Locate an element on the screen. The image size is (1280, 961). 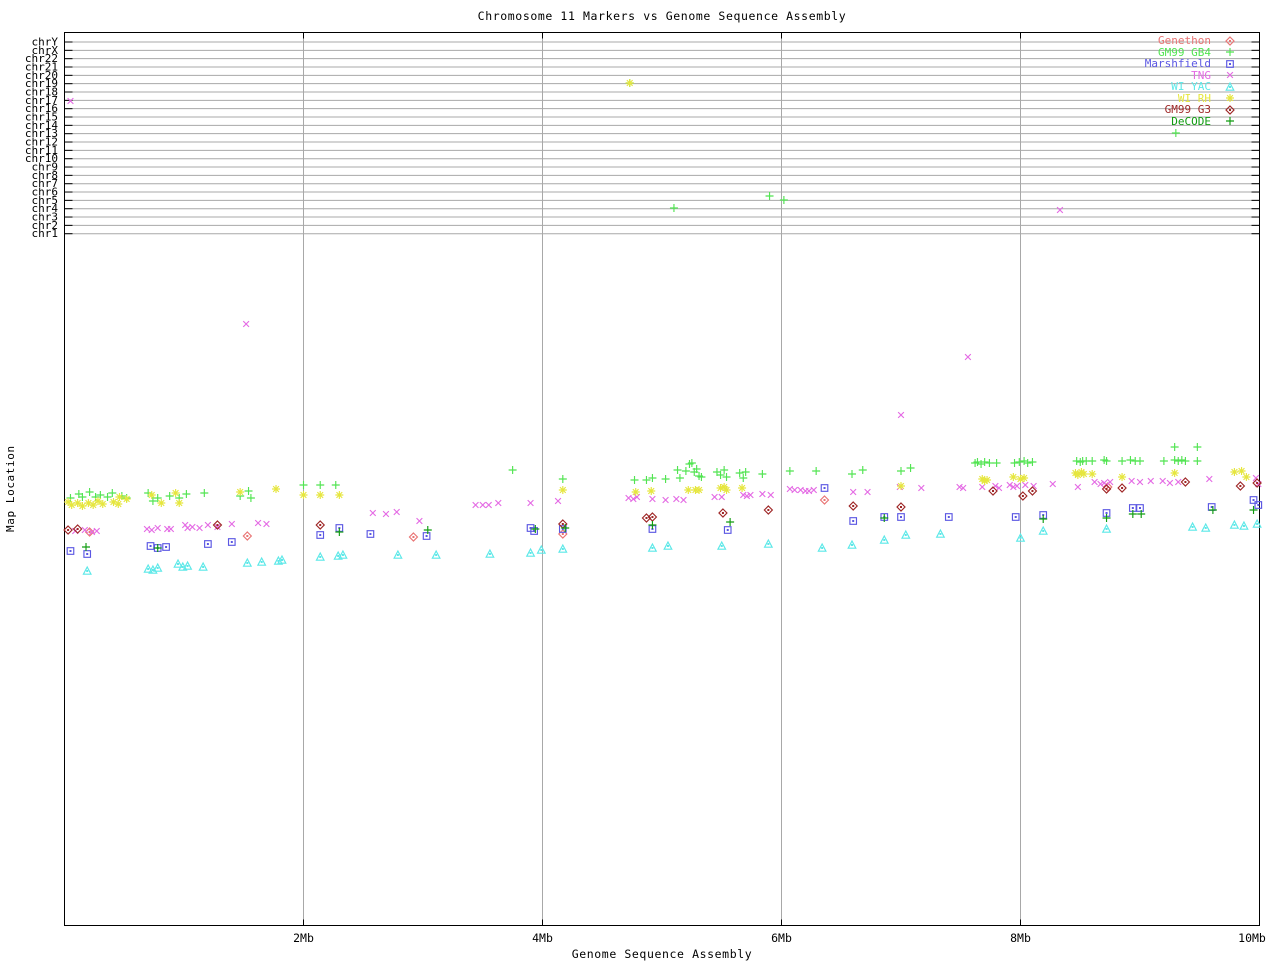
y-tick-label: chr19 is located at coordinates (41, 83).